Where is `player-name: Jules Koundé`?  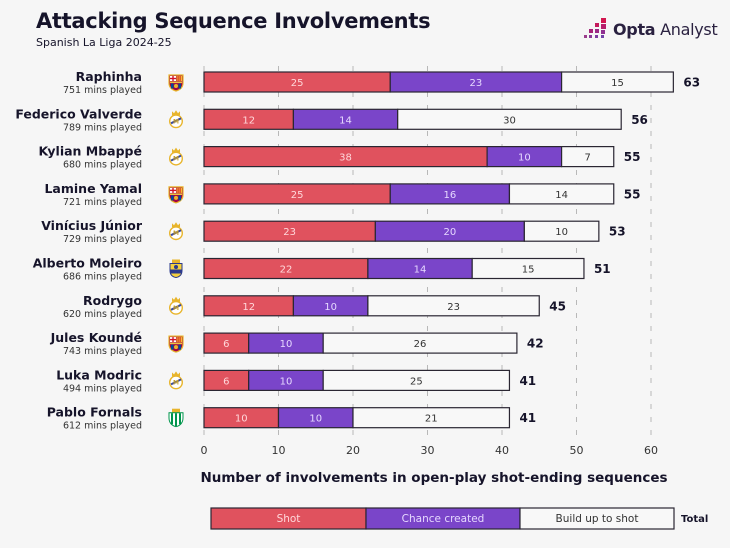
player-name: Jules Koundé is located at coordinates (96, 337).